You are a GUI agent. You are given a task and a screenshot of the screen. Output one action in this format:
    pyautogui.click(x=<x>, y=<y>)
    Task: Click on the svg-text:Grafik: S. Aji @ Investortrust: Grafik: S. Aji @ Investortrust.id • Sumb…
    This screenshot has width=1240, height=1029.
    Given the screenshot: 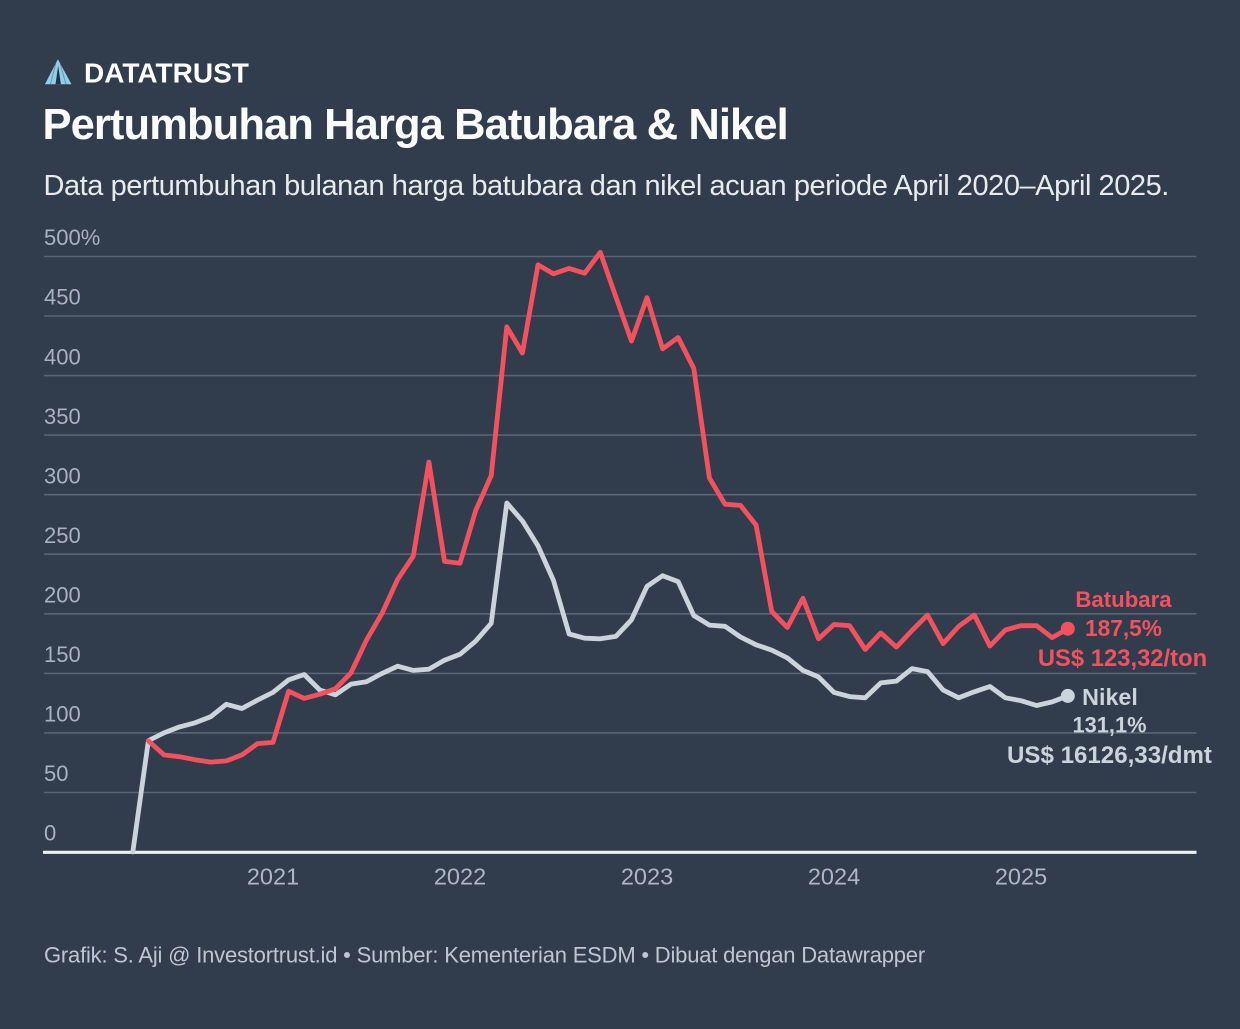 What is the action you would take?
    pyautogui.click(x=484, y=955)
    